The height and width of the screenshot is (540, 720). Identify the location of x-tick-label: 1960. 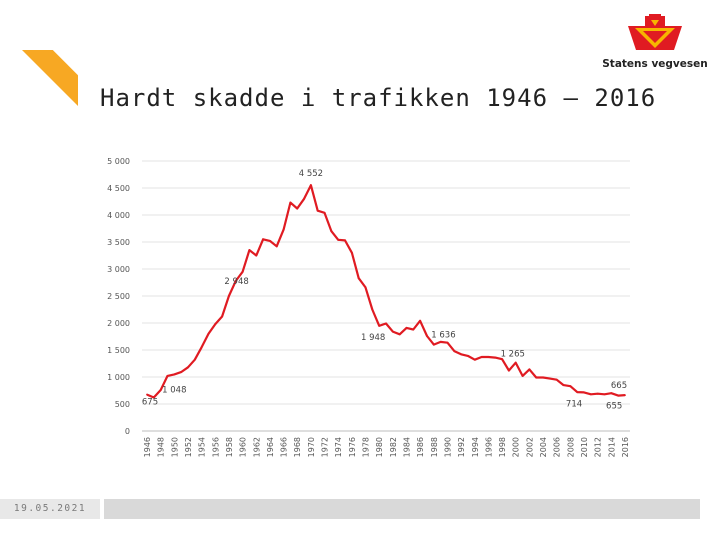
(243, 447).